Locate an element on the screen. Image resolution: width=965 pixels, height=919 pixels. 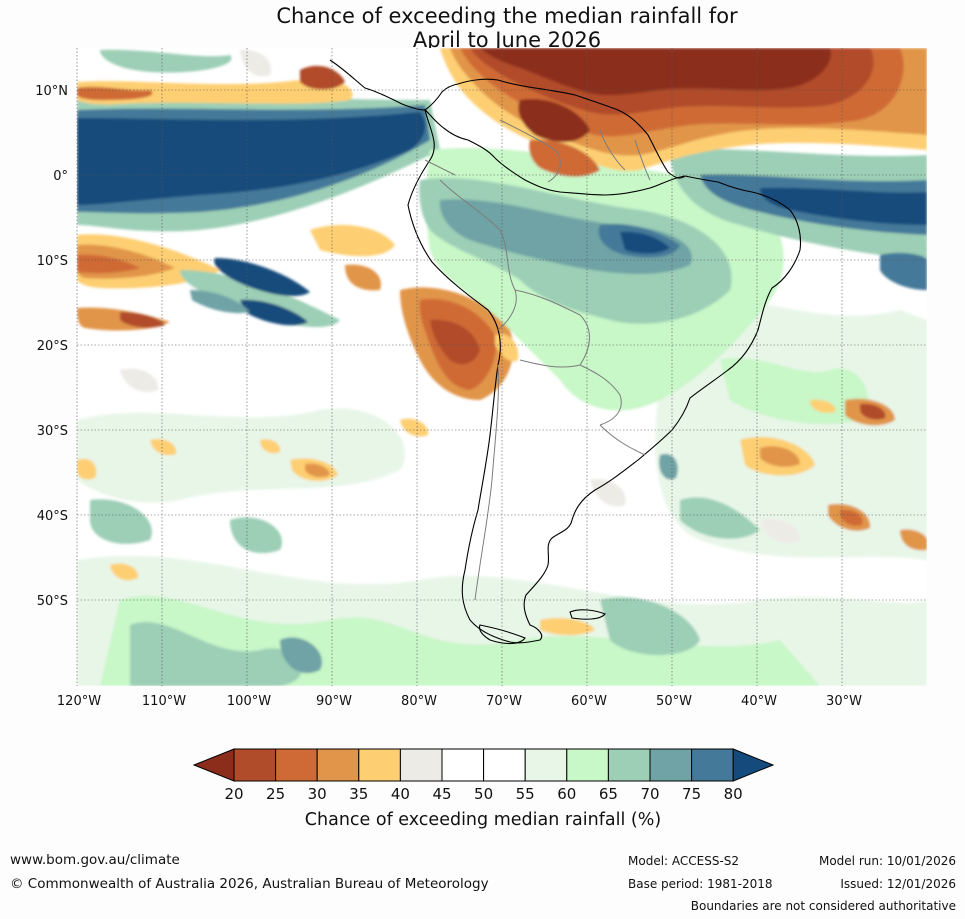
region-teal-north-pacific is located at coordinates (166, 61).